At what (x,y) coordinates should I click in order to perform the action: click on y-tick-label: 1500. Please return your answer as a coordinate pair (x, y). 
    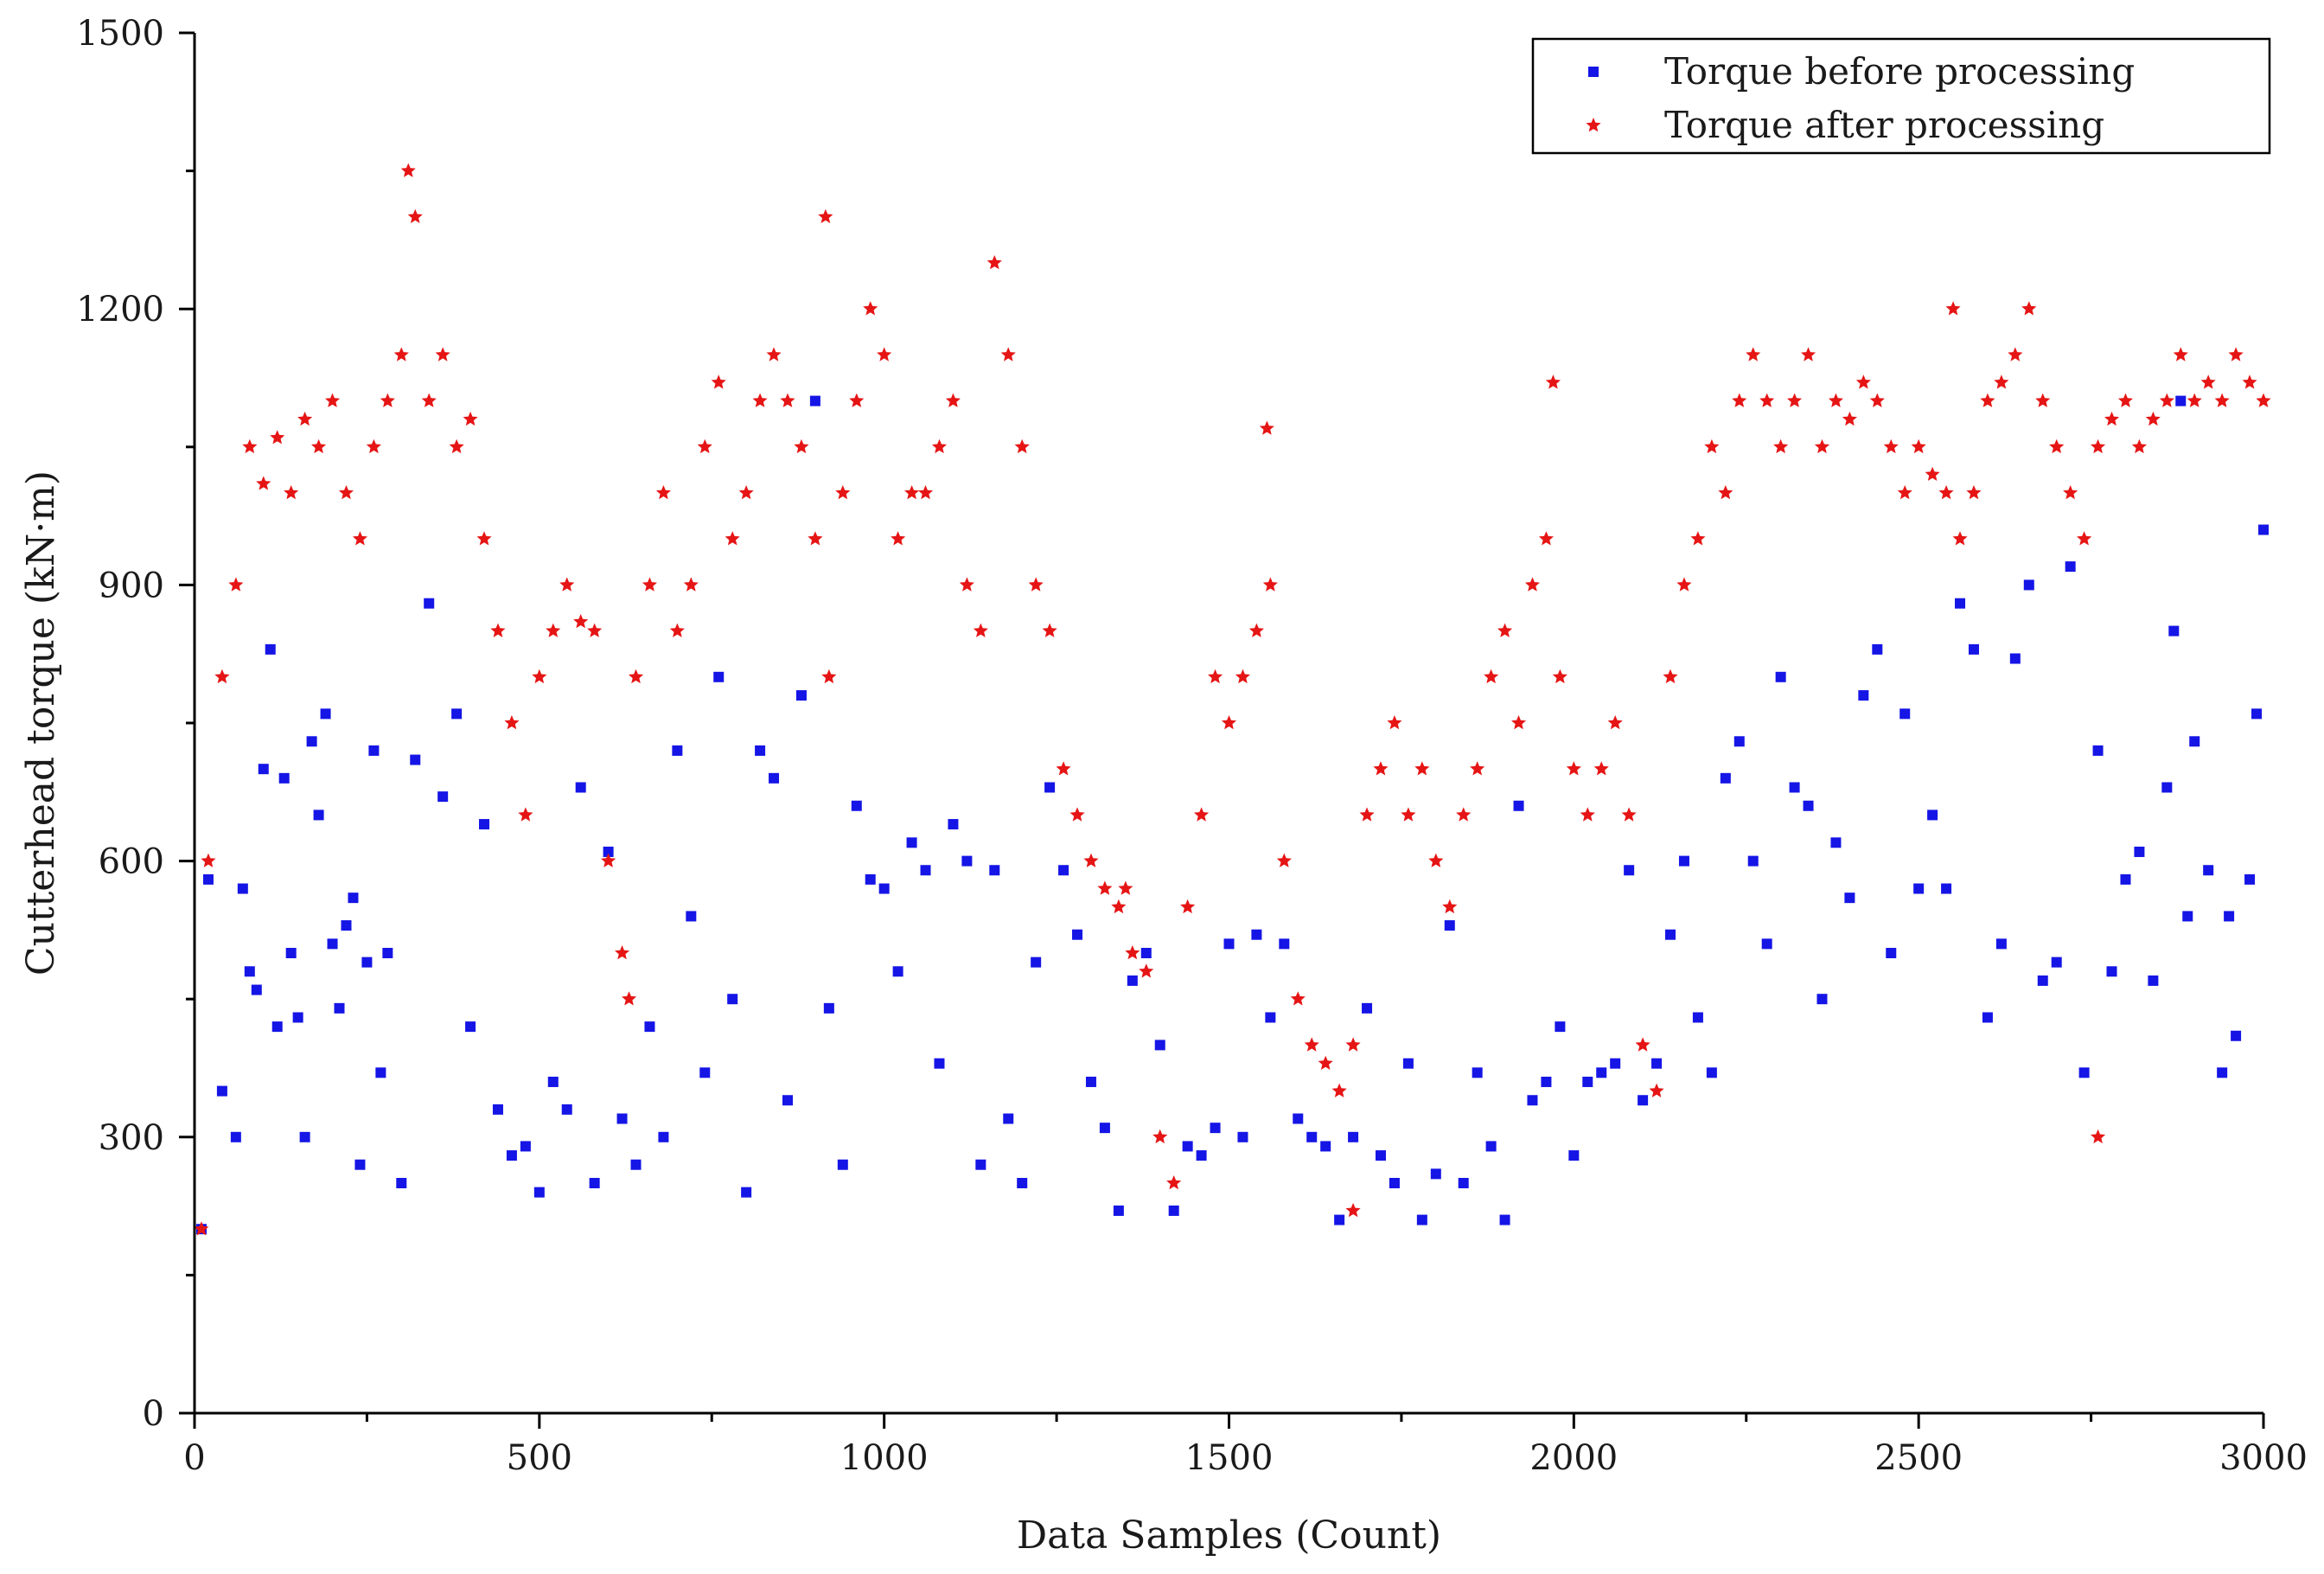
    Looking at the image, I should click on (120, 34).